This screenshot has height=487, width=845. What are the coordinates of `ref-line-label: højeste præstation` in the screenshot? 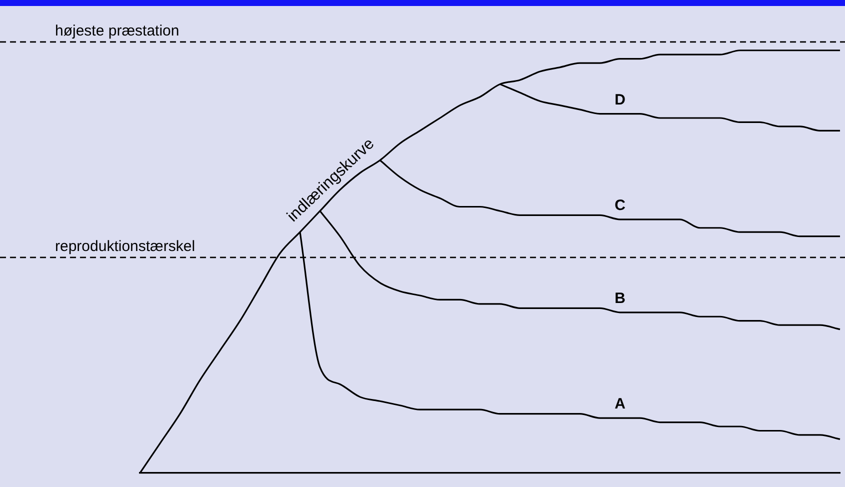 It's located at (117, 31).